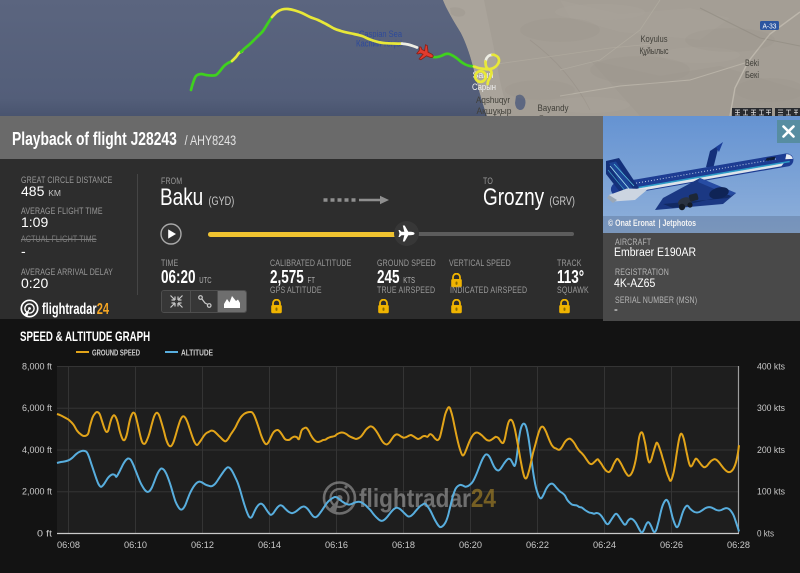  What do you see at coordinates (269, 545) in the screenshot?
I see `svg-text: 06:14` at bounding box center [269, 545].